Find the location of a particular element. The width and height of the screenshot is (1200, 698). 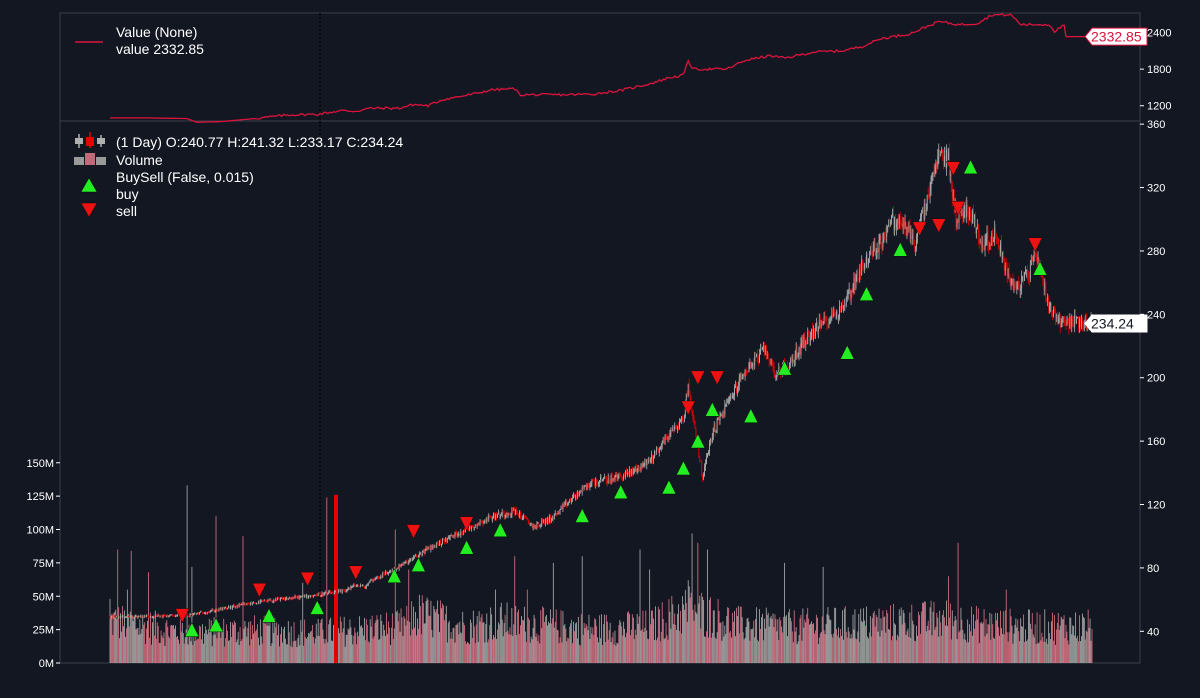

sell-marker is located at coordinates (259, 590).